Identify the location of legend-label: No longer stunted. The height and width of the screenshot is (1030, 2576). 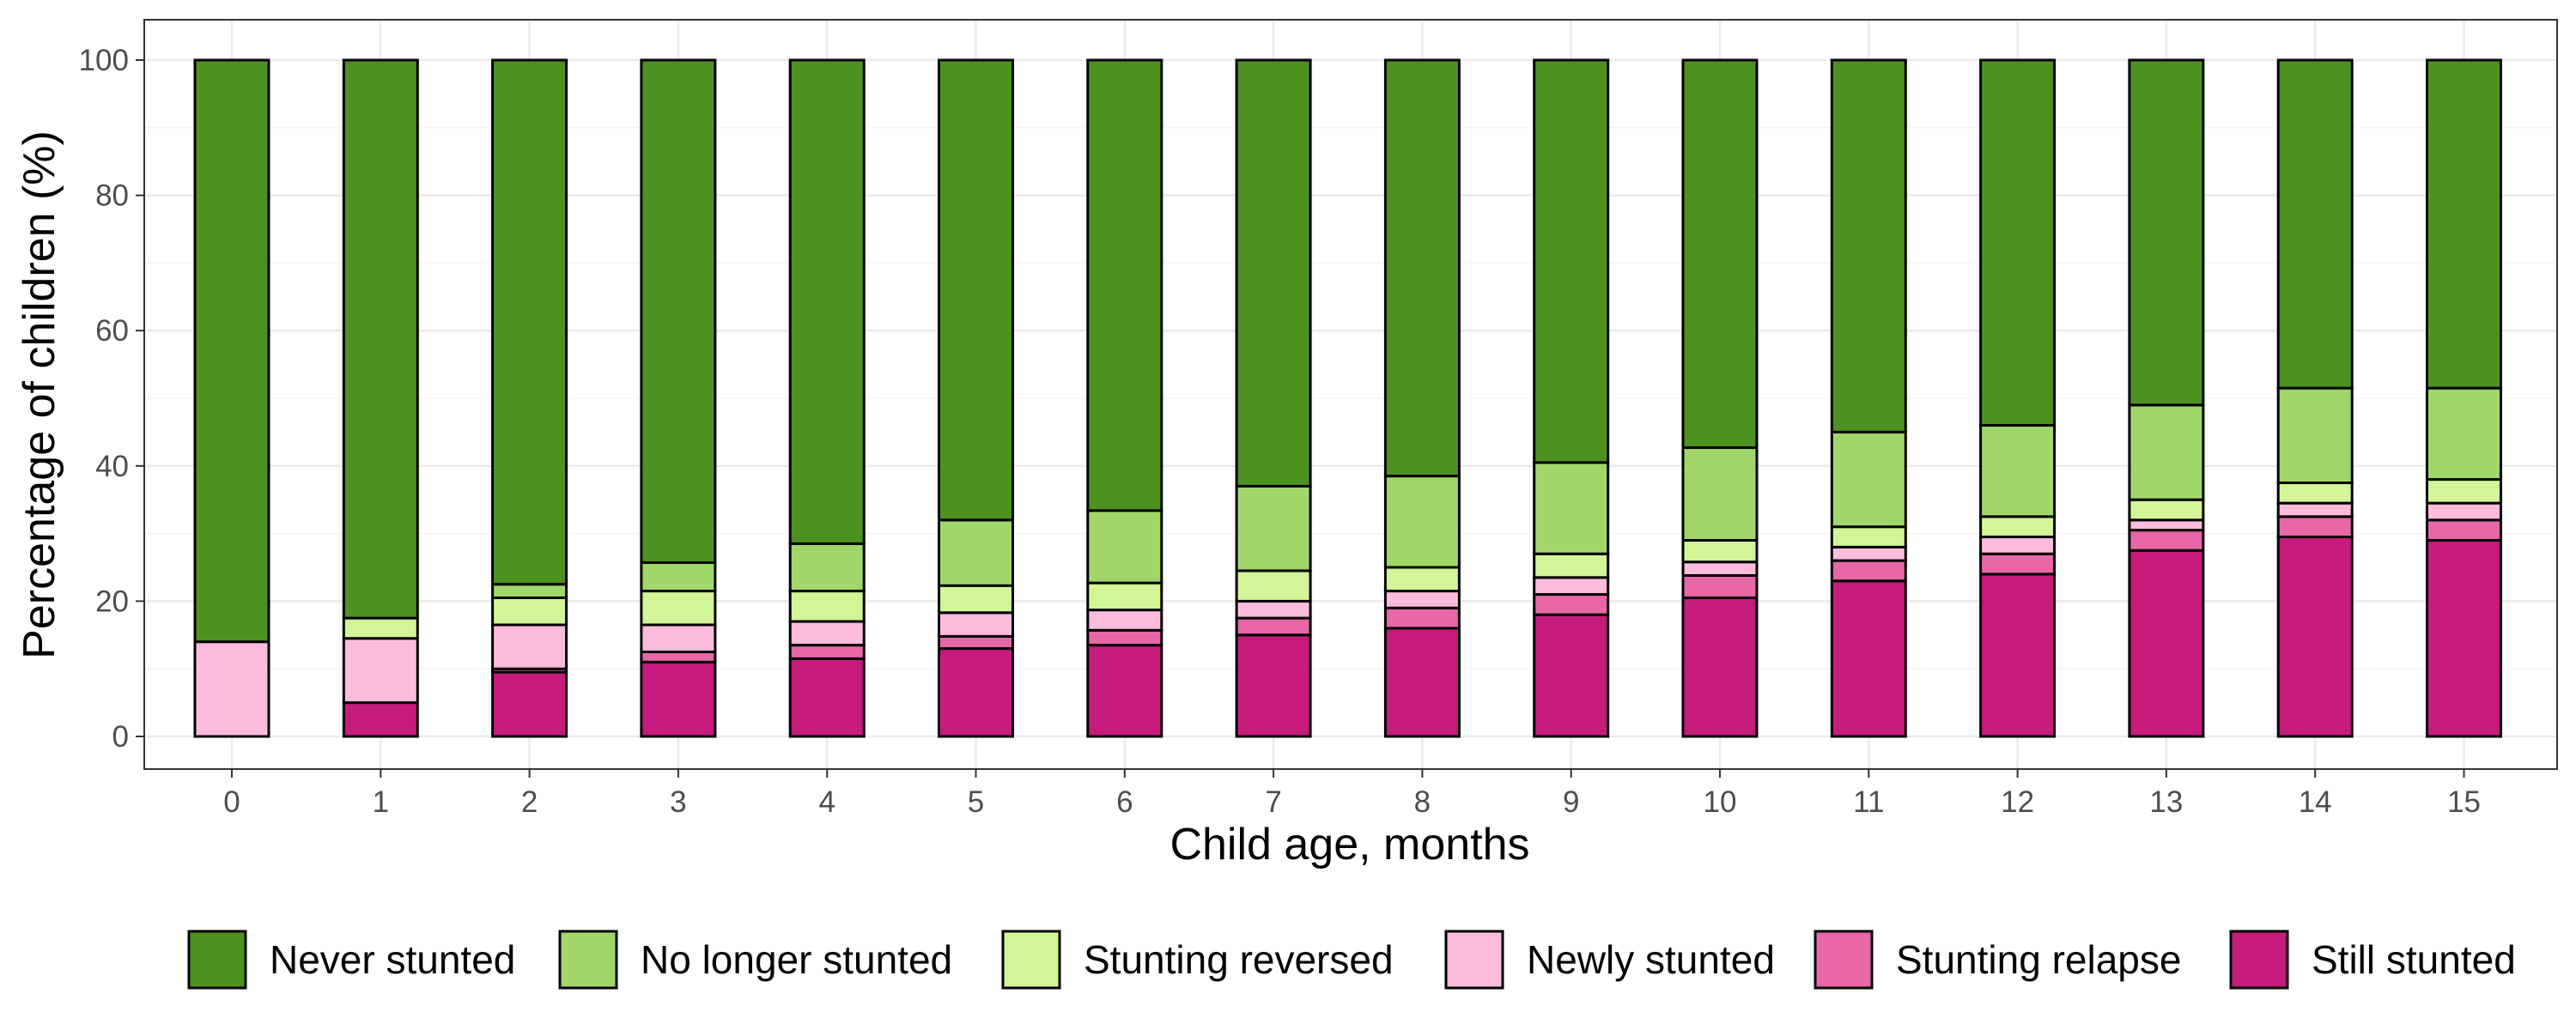
(797, 959).